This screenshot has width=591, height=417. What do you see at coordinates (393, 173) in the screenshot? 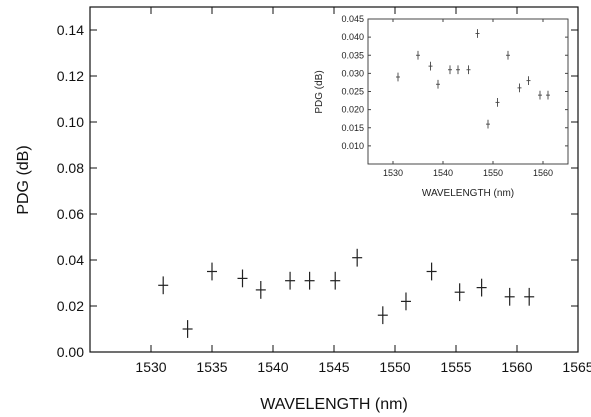
I see `inset-x-tick-label: 1530` at bounding box center [393, 173].